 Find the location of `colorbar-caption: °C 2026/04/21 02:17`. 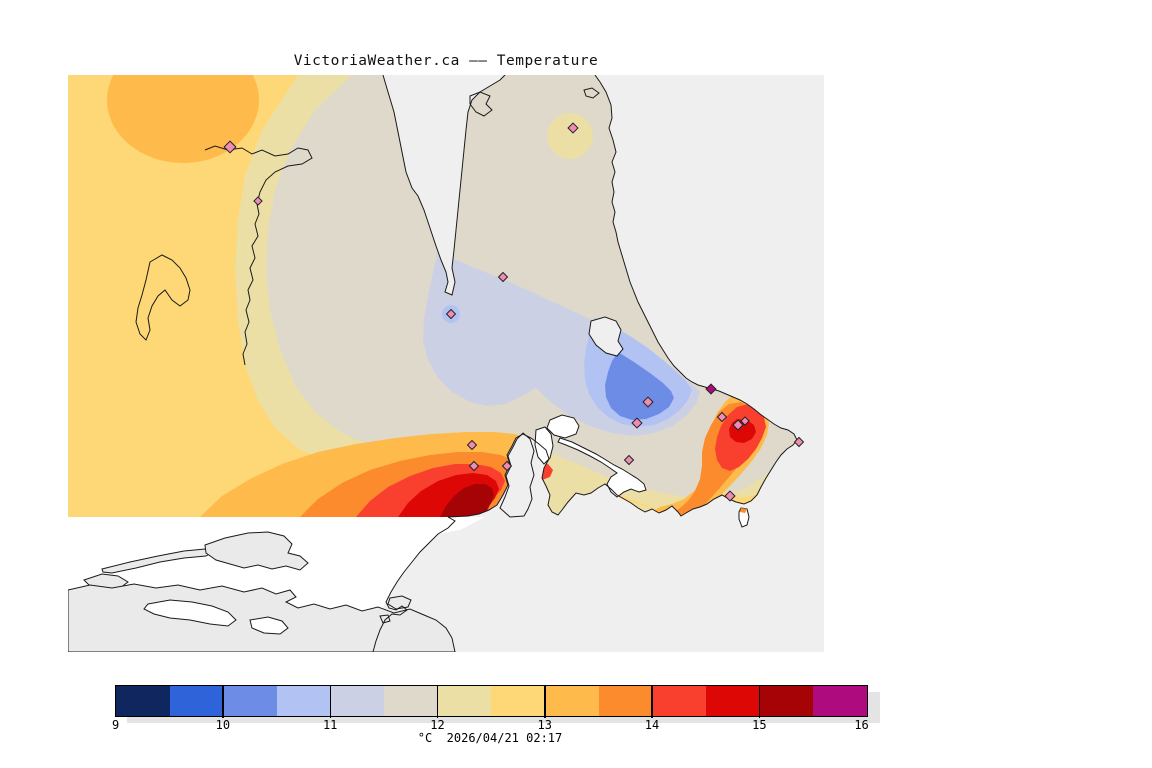

colorbar-caption: °C 2026/04/21 02:17 is located at coordinates (490, 738).